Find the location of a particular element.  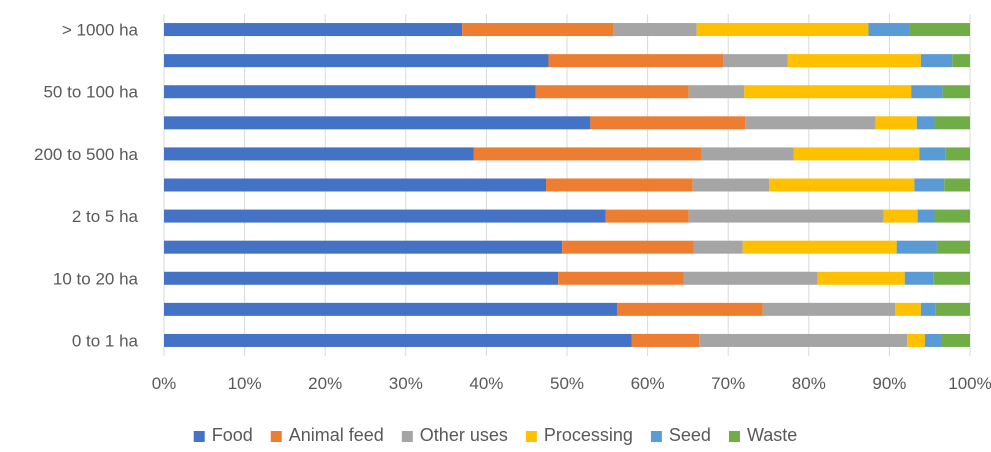

x-tick-label: 0% is located at coordinates (164, 383).